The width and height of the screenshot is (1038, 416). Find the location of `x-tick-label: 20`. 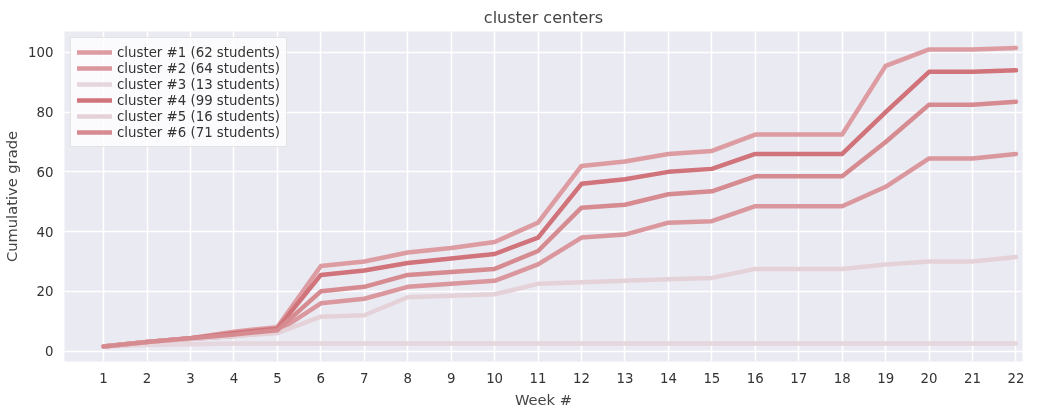

x-tick-label: 20 is located at coordinates (929, 378).